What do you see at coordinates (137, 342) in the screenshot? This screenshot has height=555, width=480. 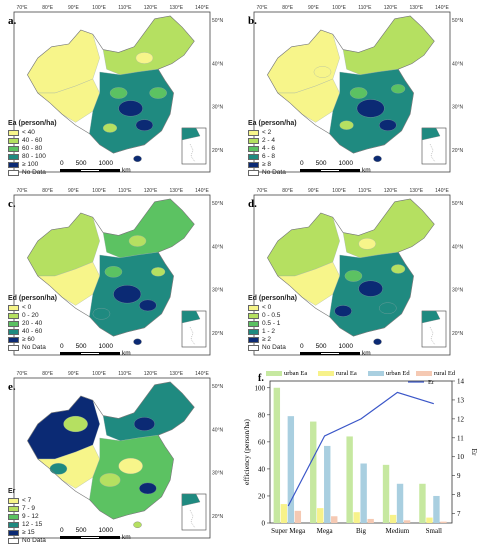 I see `island-hainan` at bounding box center [137, 342].